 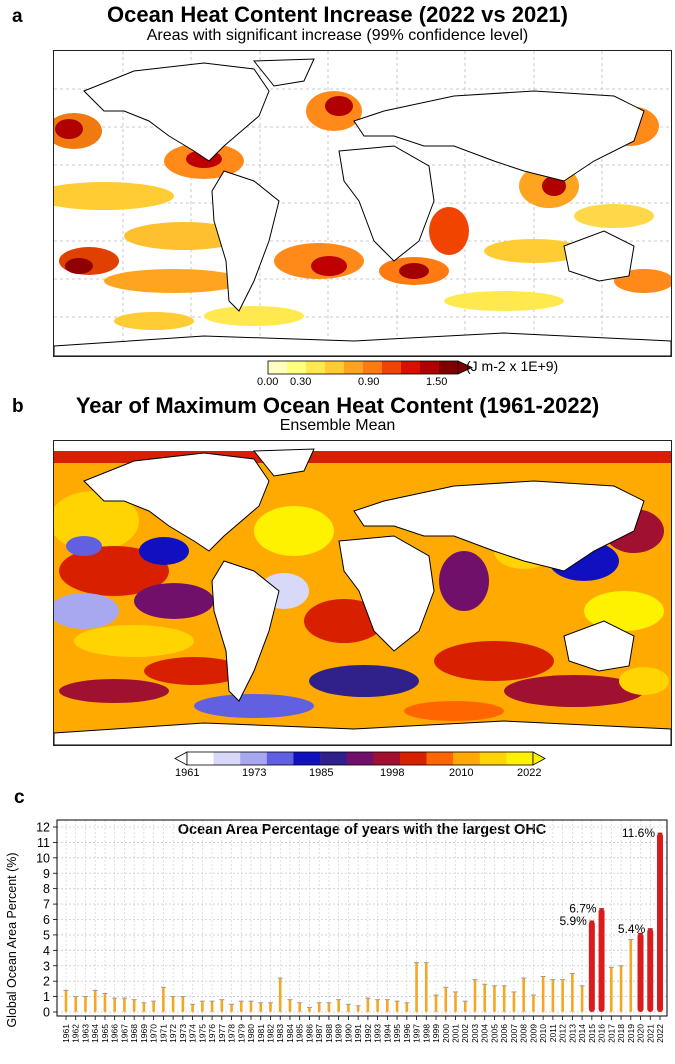 I want to click on chart-y-tick-label: 4, so click(x=46, y=951).